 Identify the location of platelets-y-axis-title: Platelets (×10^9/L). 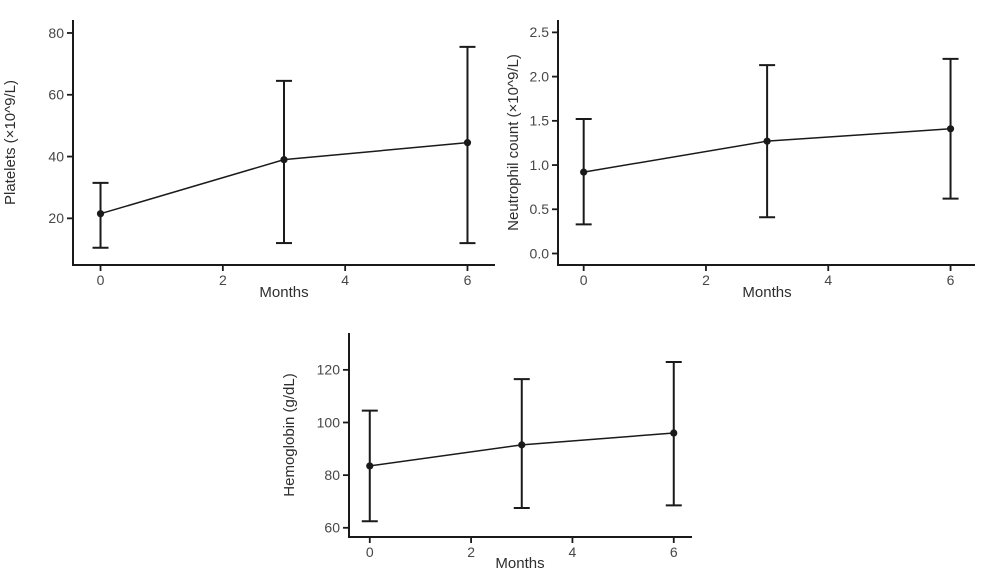
(10, 142).